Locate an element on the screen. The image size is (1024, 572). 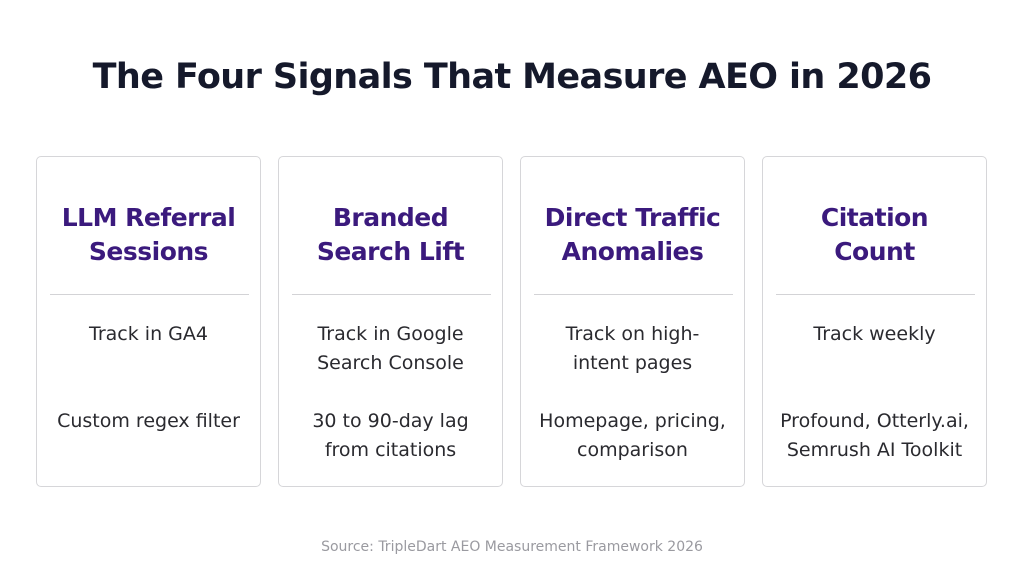
card-track-line: Track on high- is located at coordinates (632, 334).